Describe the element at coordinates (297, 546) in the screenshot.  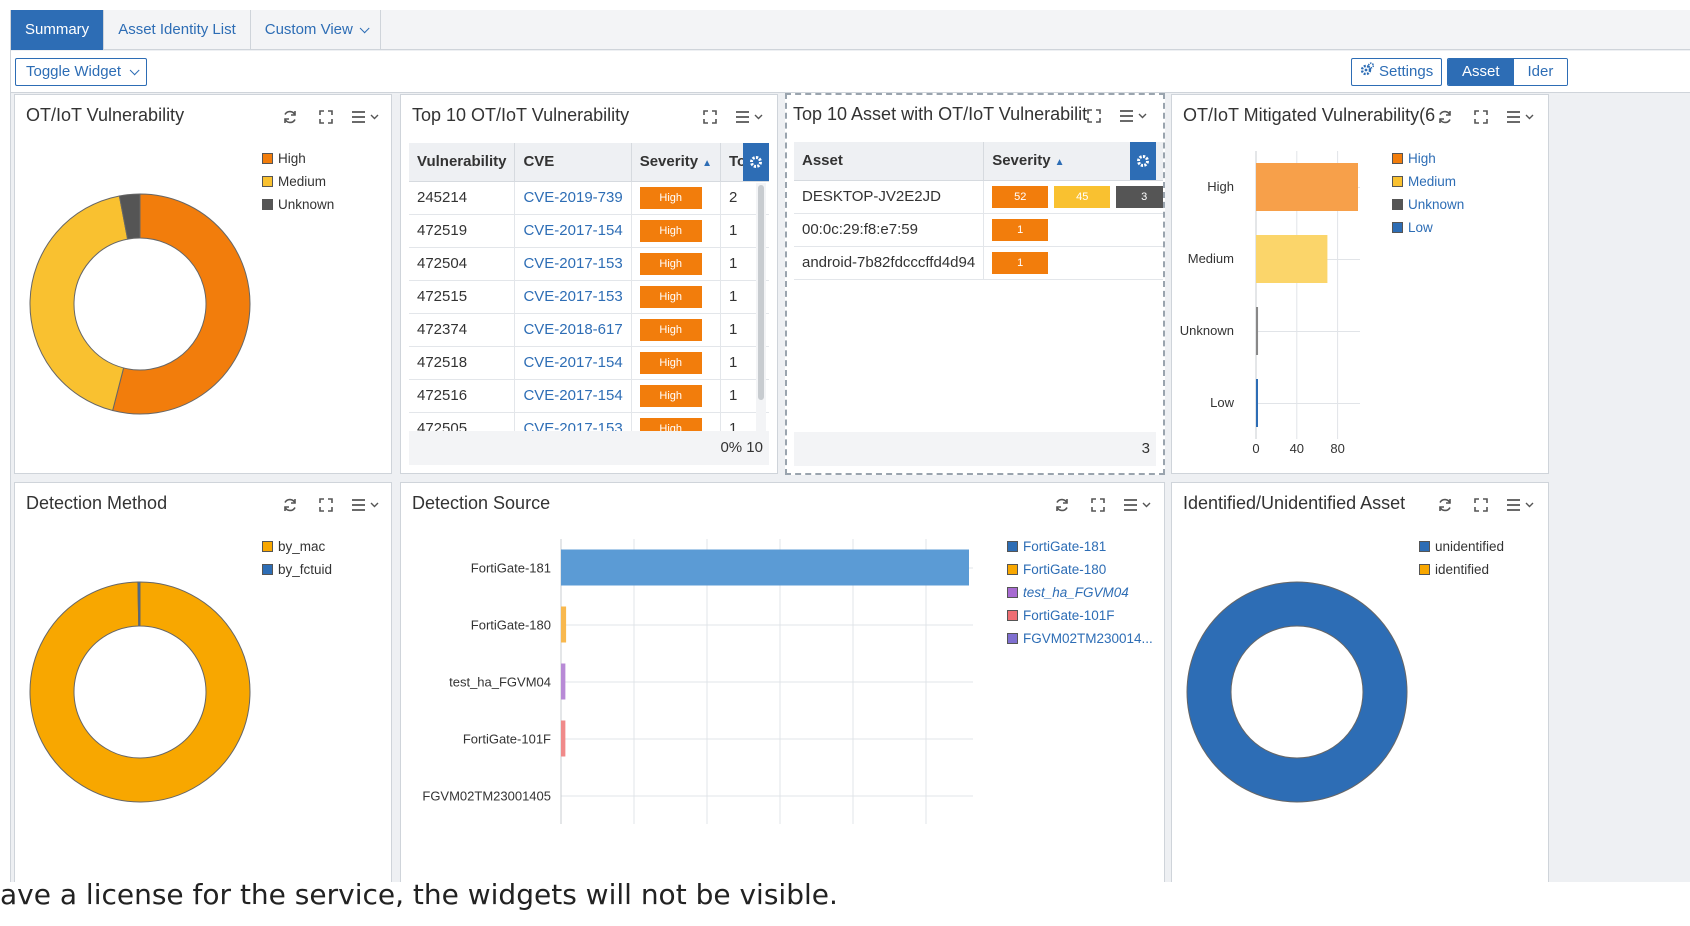
I see `legend-item-by-mac: by_mac` at that location.